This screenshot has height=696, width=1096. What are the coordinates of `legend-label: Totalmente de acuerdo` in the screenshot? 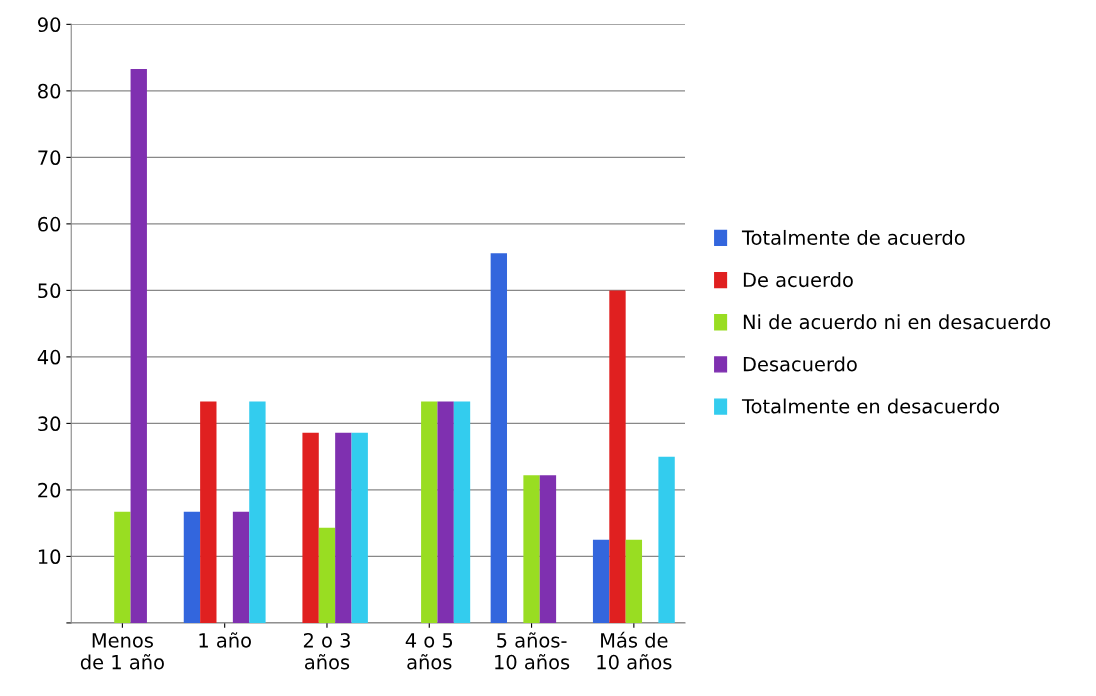 It's located at (853, 237).